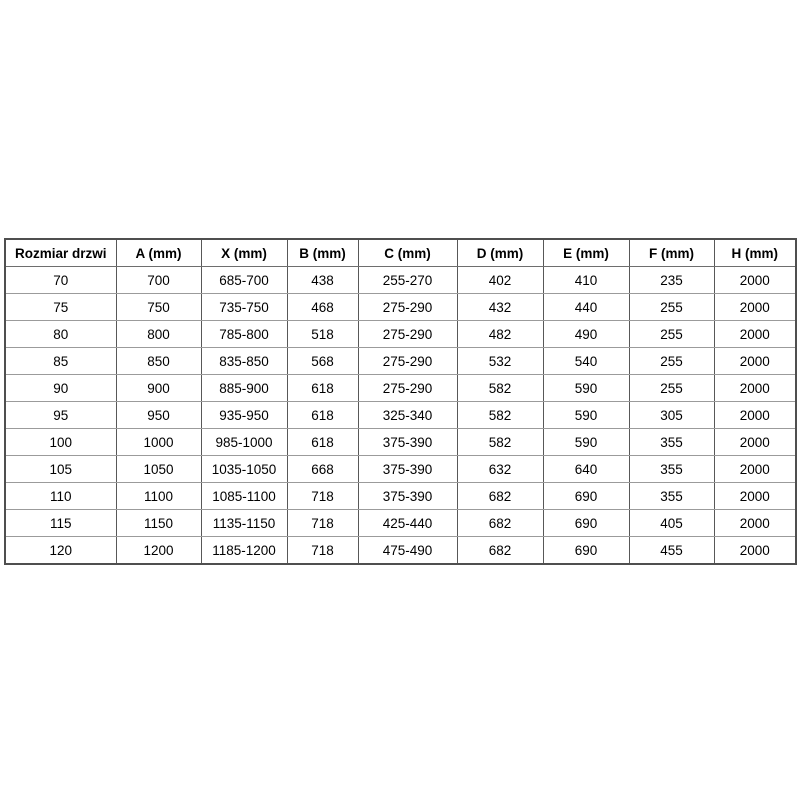 Image resolution: width=800 pixels, height=800 pixels. Describe the element at coordinates (60, 496) in the screenshot. I see `cell: 110` at that location.